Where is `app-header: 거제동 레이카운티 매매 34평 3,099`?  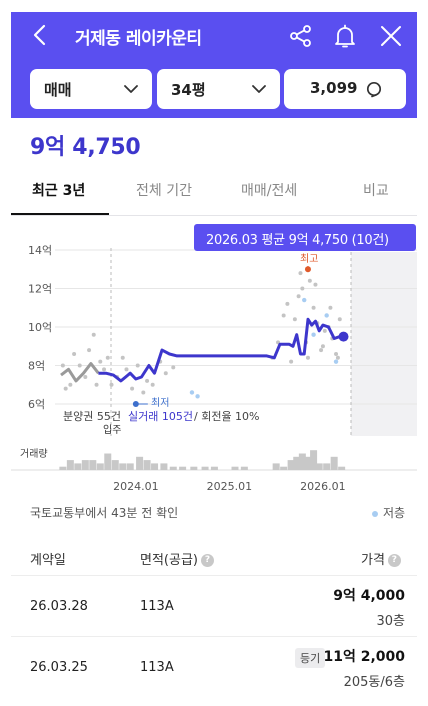 app-header: 거제동 레이카운티 매매 34평 3,099 is located at coordinates (214, 65).